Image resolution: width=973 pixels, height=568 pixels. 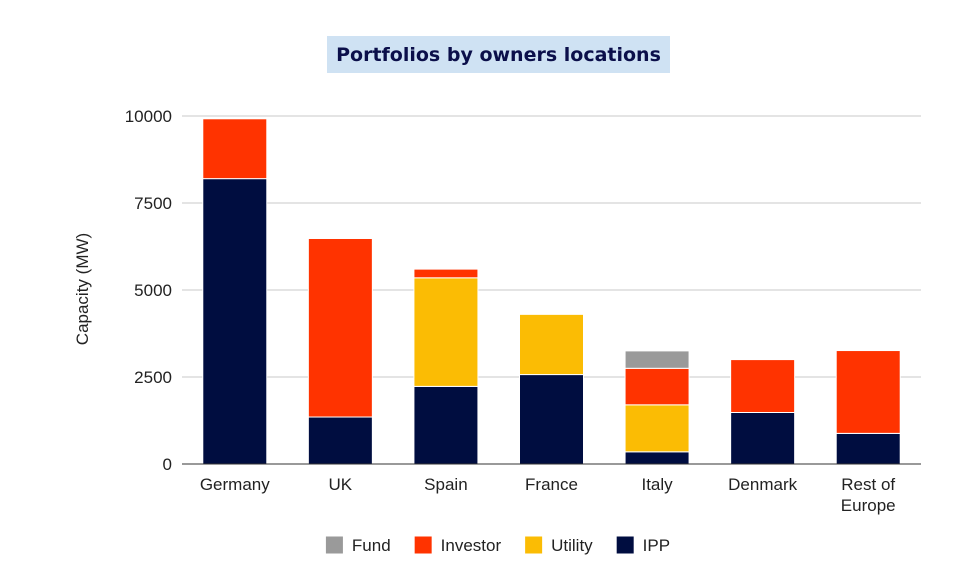 What do you see at coordinates (153, 203) in the screenshot?
I see `y-tick-label: 7500` at bounding box center [153, 203].